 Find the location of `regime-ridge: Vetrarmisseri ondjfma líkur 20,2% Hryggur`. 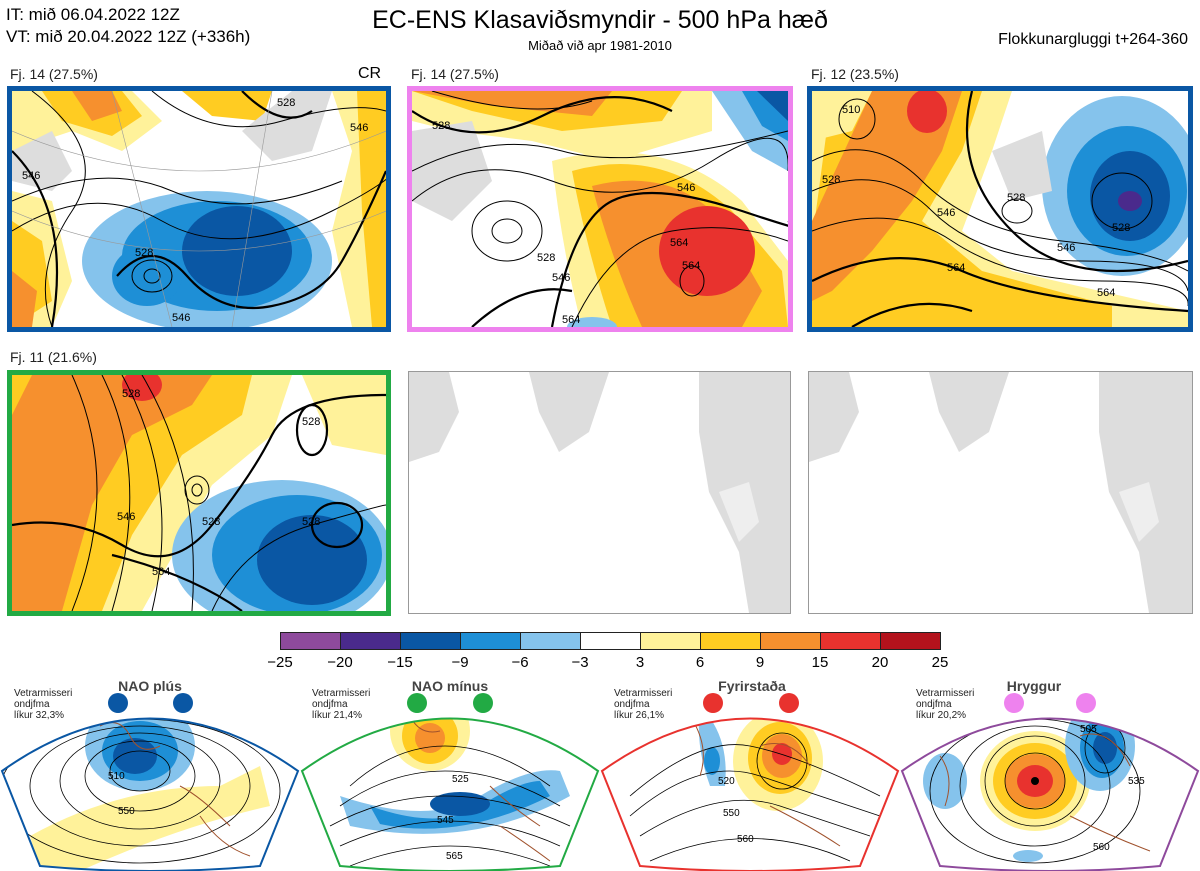

regime-ridge: Vetrarmisseri ondjfma líkur 20,2% Hryggur is located at coordinates (1050, 773).